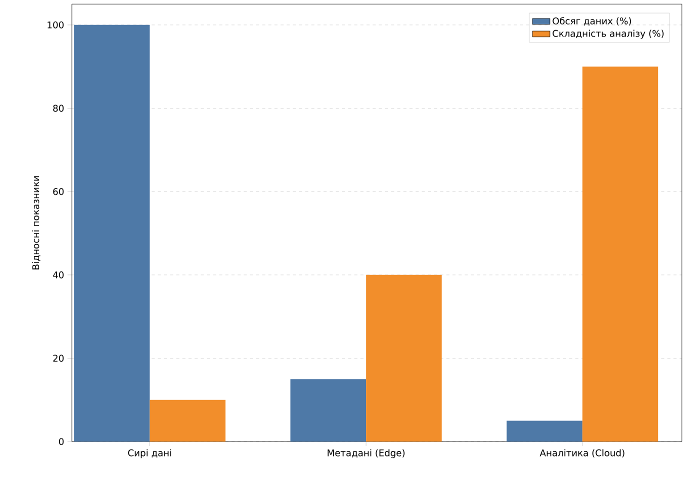 This screenshot has height=478, width=686. I want to click on y-tick-label: 80, so click(58, 108).